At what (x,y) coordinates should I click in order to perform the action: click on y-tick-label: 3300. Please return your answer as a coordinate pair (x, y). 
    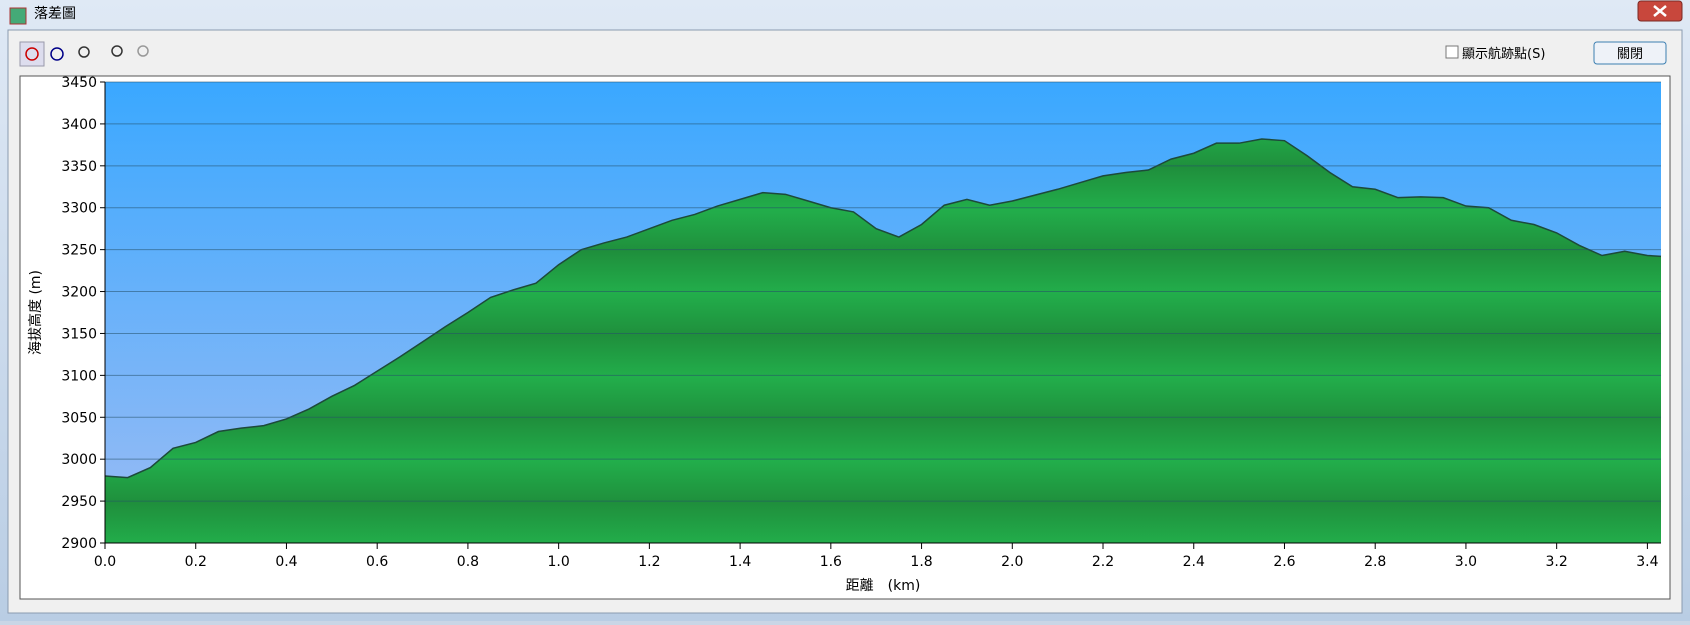
    Looking at the image, I should click on (79, 209).